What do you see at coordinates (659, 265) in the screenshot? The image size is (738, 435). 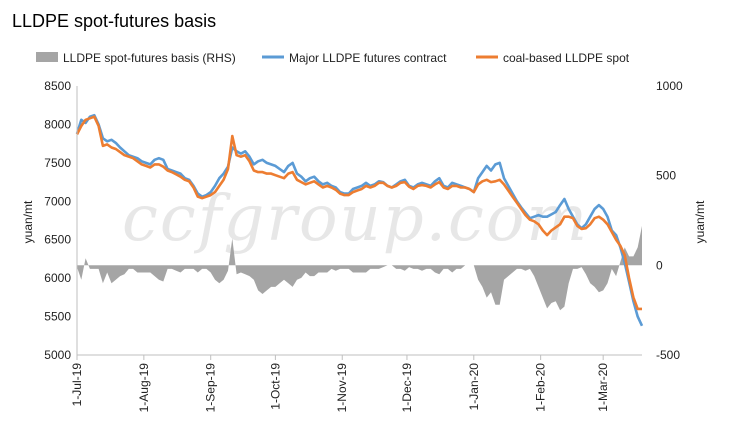 I see `y-right-tick-label: 0` at bounding box center [659, 265].